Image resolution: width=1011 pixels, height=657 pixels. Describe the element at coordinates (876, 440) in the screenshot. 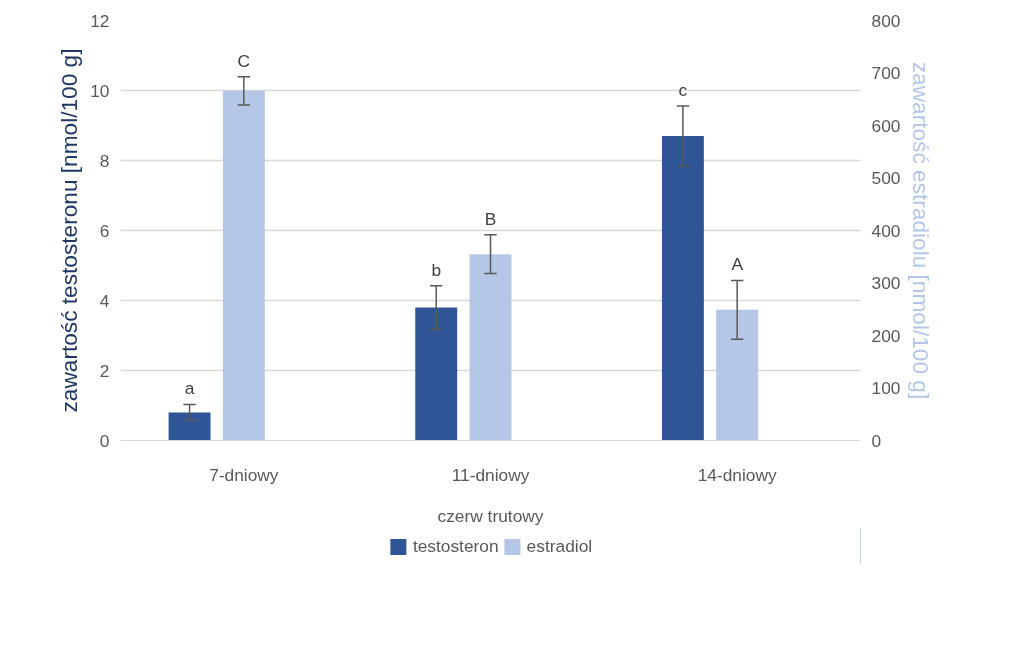

I see `y2-tick-label: 0` at that location.